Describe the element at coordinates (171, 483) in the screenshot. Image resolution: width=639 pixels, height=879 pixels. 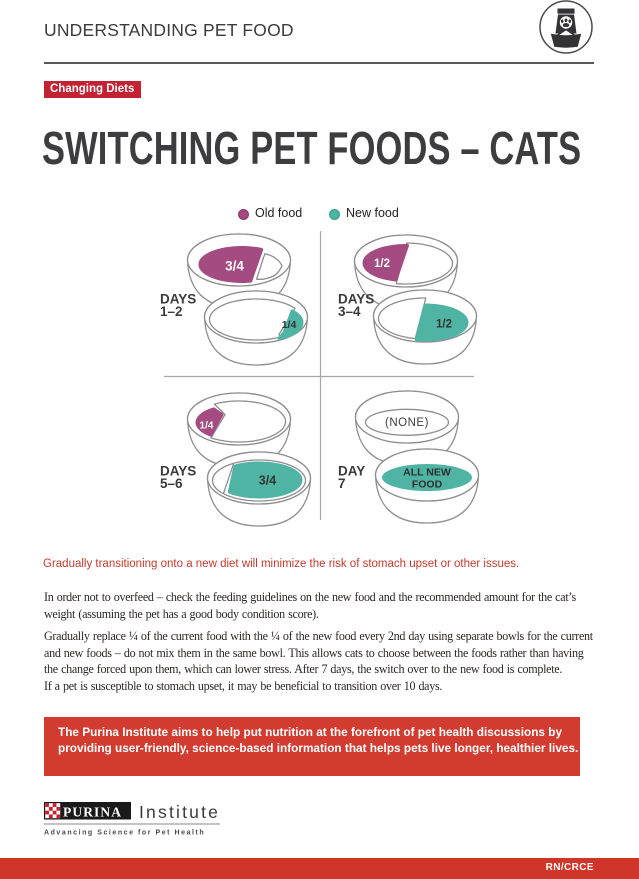
I see `svg-text: 5–6` at that location.